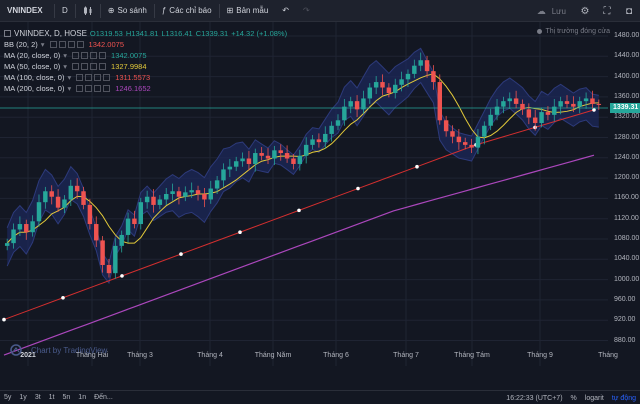  Describe the element at coordinates (51, 397) in the screenshot. I see `range-button: 1t` at that location.